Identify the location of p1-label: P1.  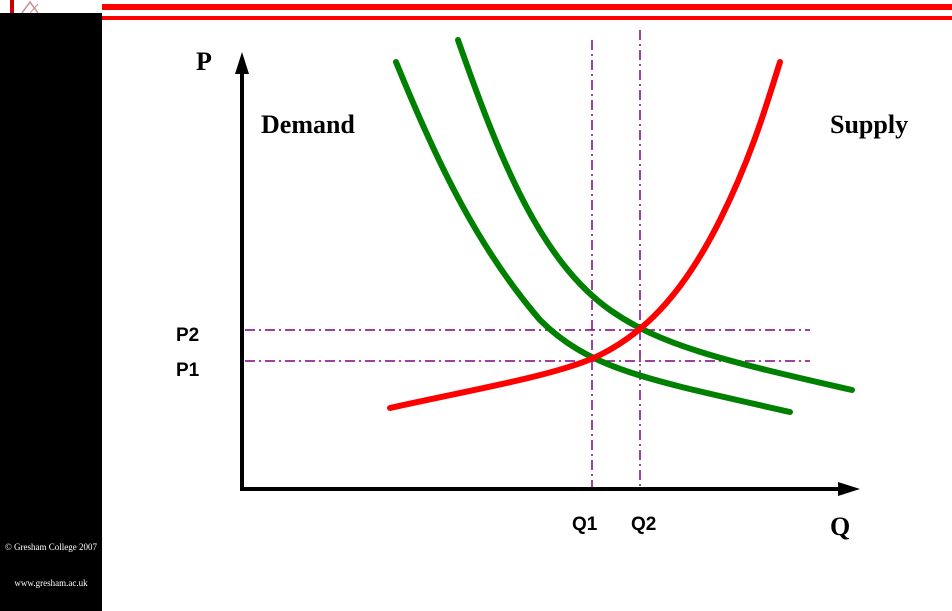
(188, 370).